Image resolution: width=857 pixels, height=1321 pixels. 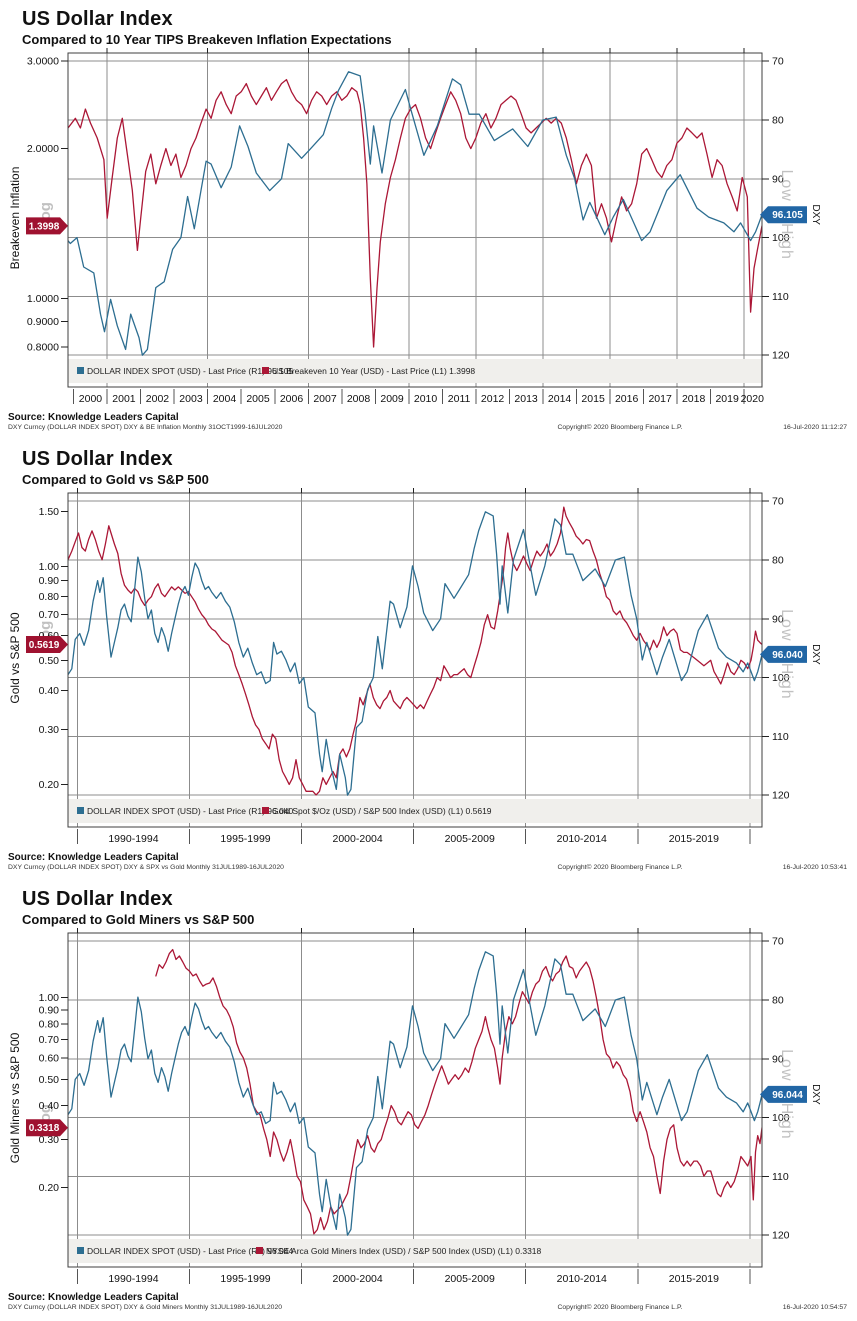 I want to click on left-axis-tick-label: 1.50, so click(x=49, y=512).